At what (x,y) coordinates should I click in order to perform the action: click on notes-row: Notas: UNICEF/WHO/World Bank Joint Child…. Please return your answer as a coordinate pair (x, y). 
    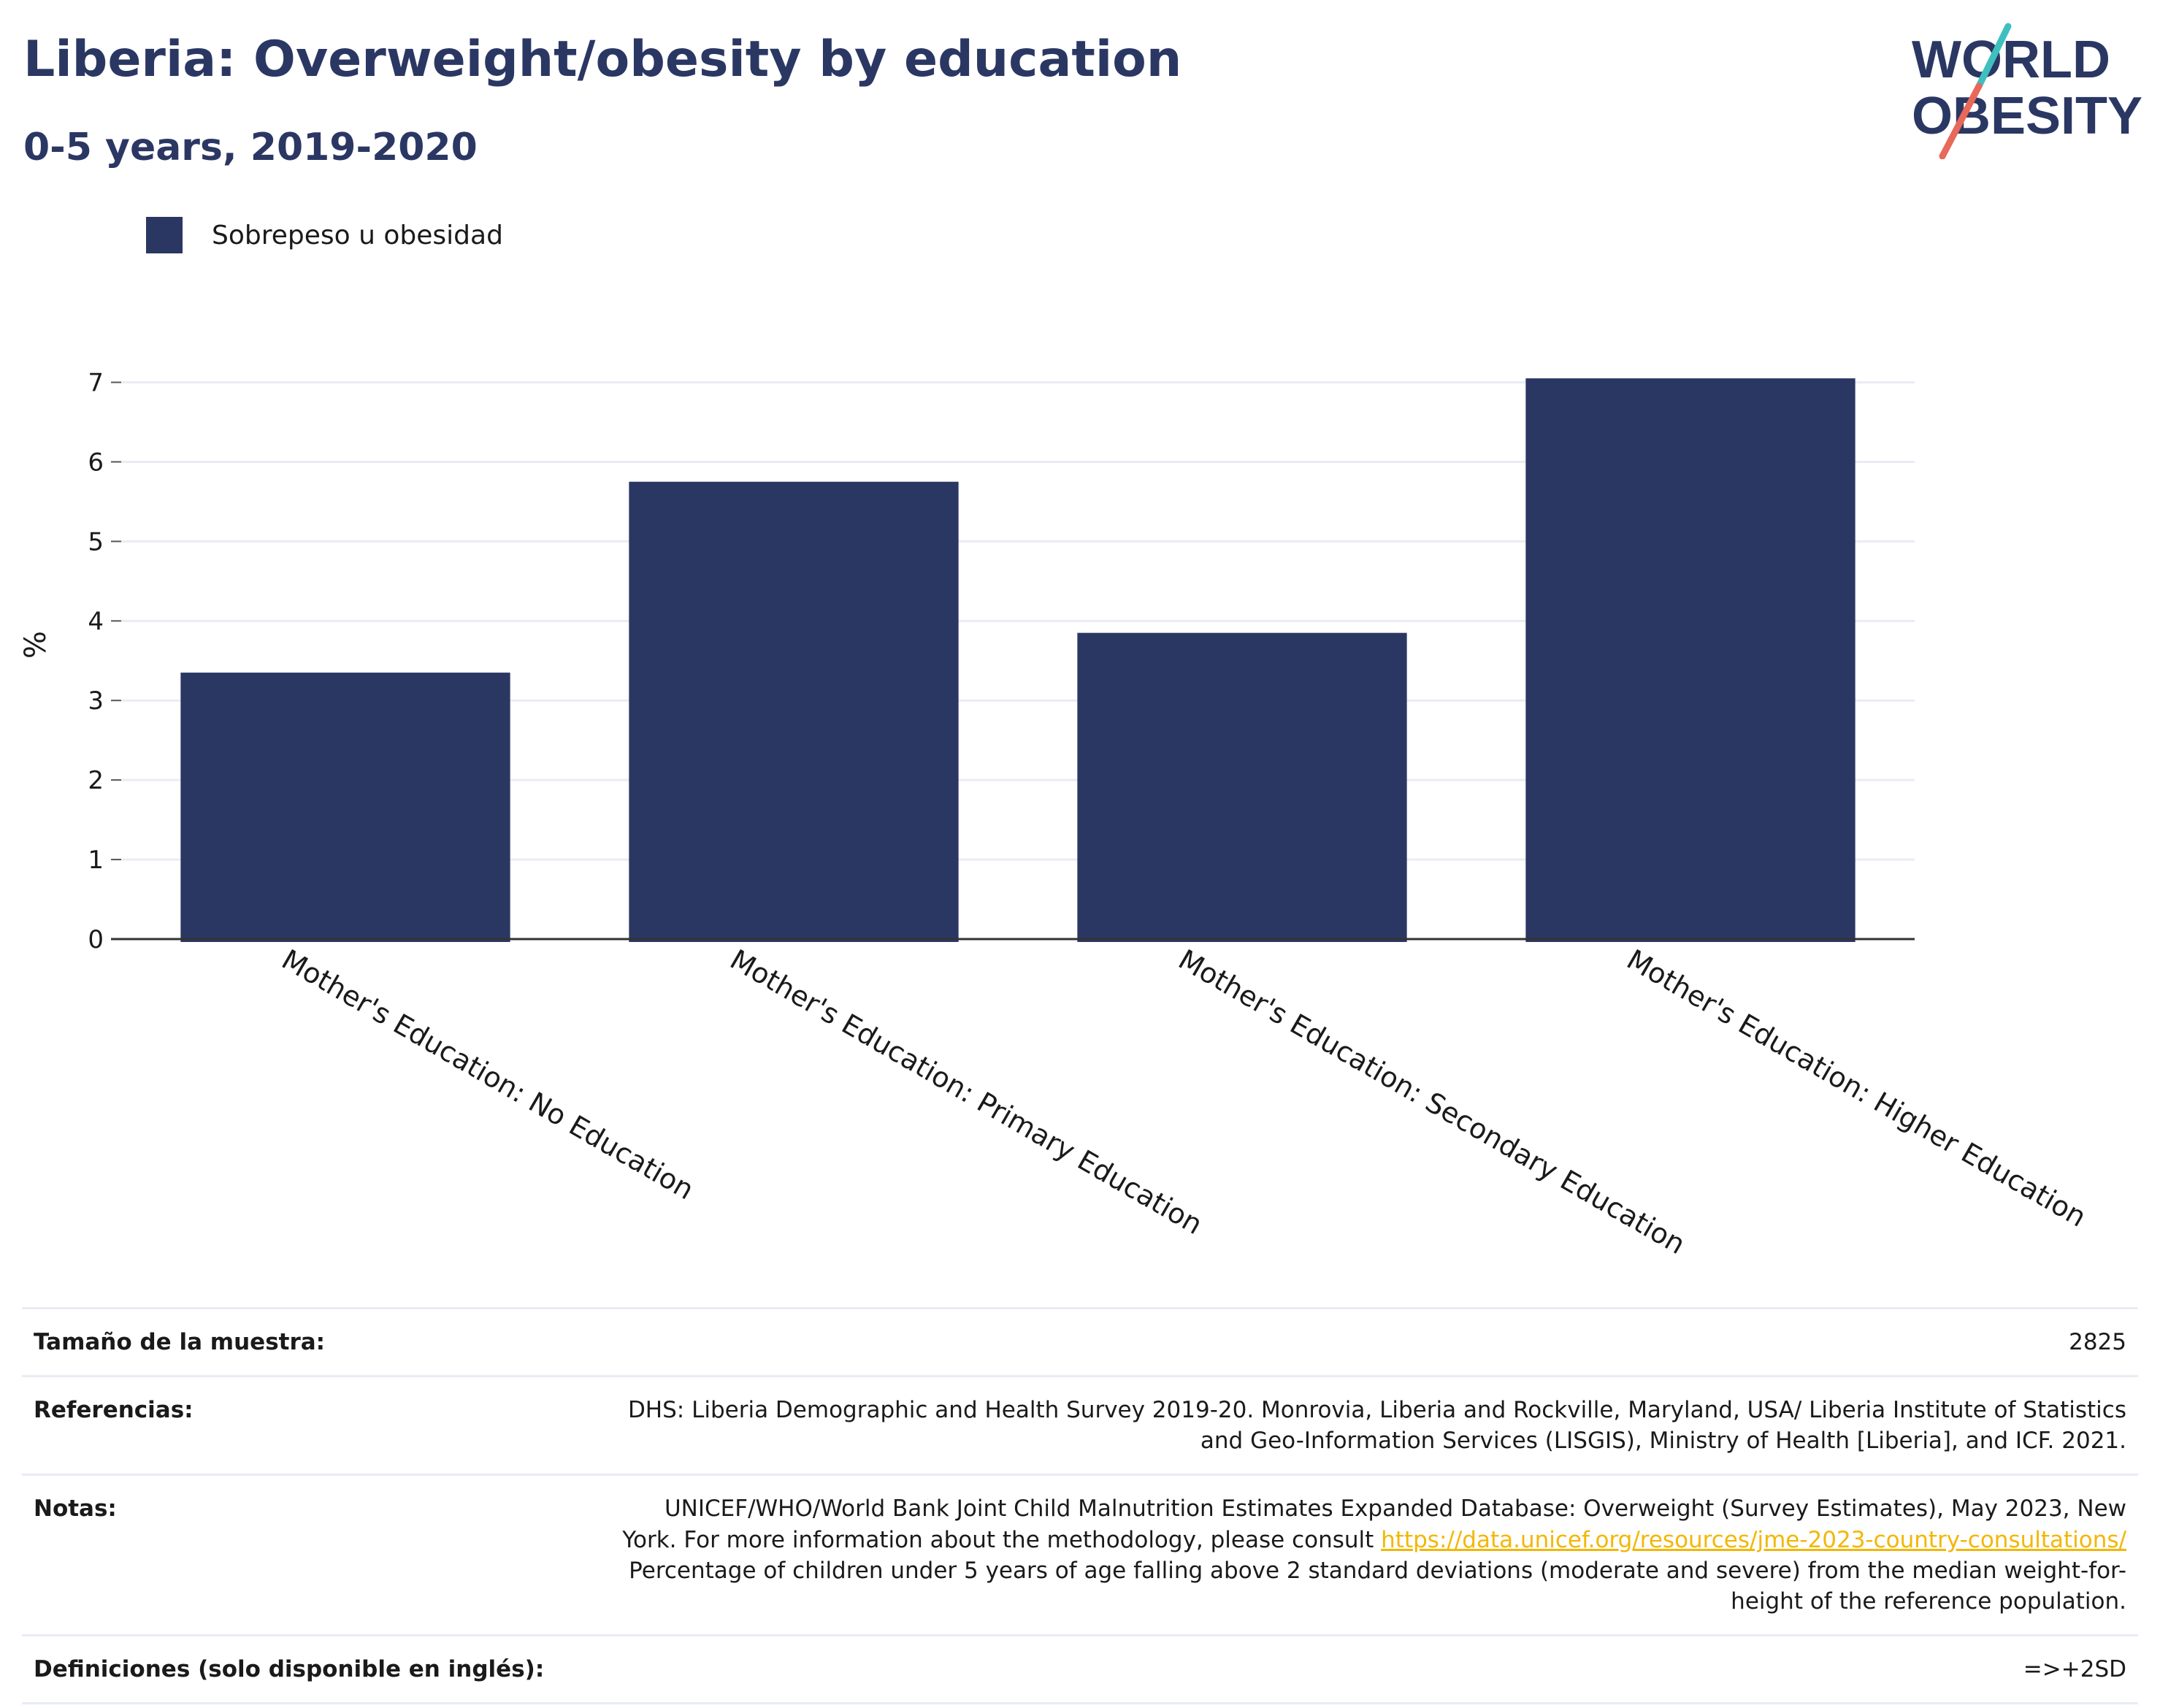
    Looking at the image, I should click on (1080, 1555).